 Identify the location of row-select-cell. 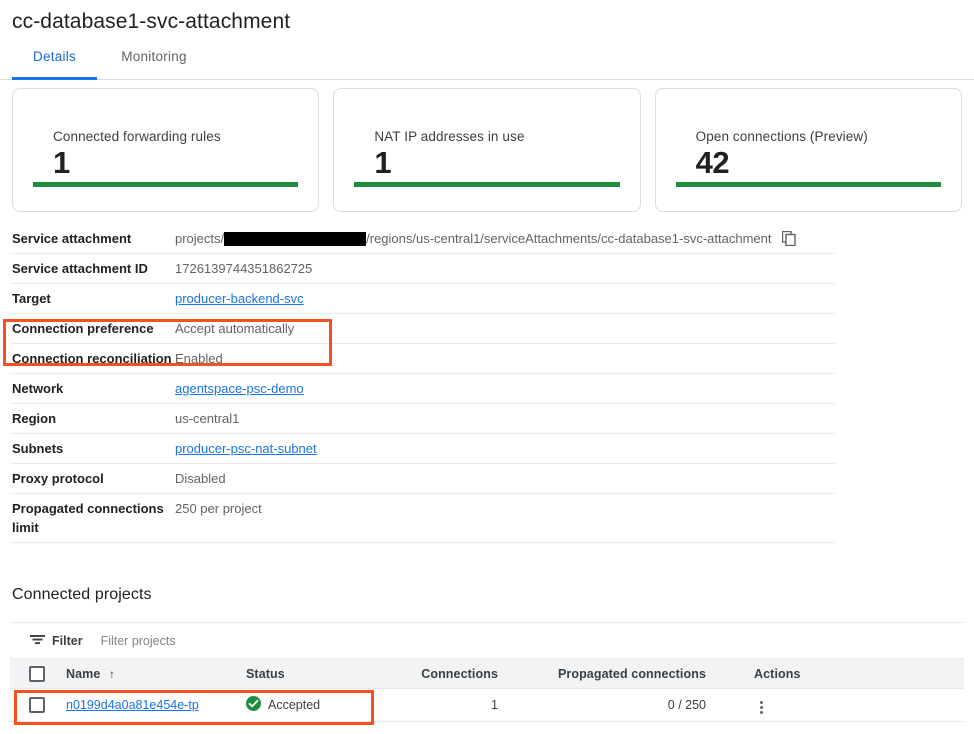
(34, 705).